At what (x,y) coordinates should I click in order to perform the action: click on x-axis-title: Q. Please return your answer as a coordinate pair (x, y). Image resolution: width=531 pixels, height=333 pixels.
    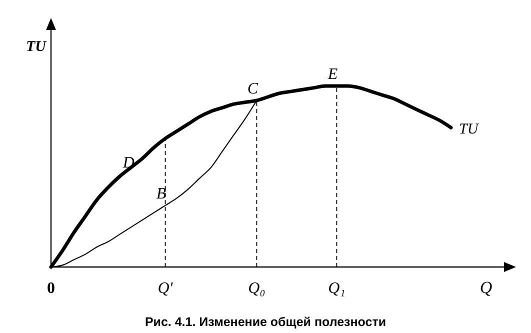
    Looking at the image, I should click on (486, 287).